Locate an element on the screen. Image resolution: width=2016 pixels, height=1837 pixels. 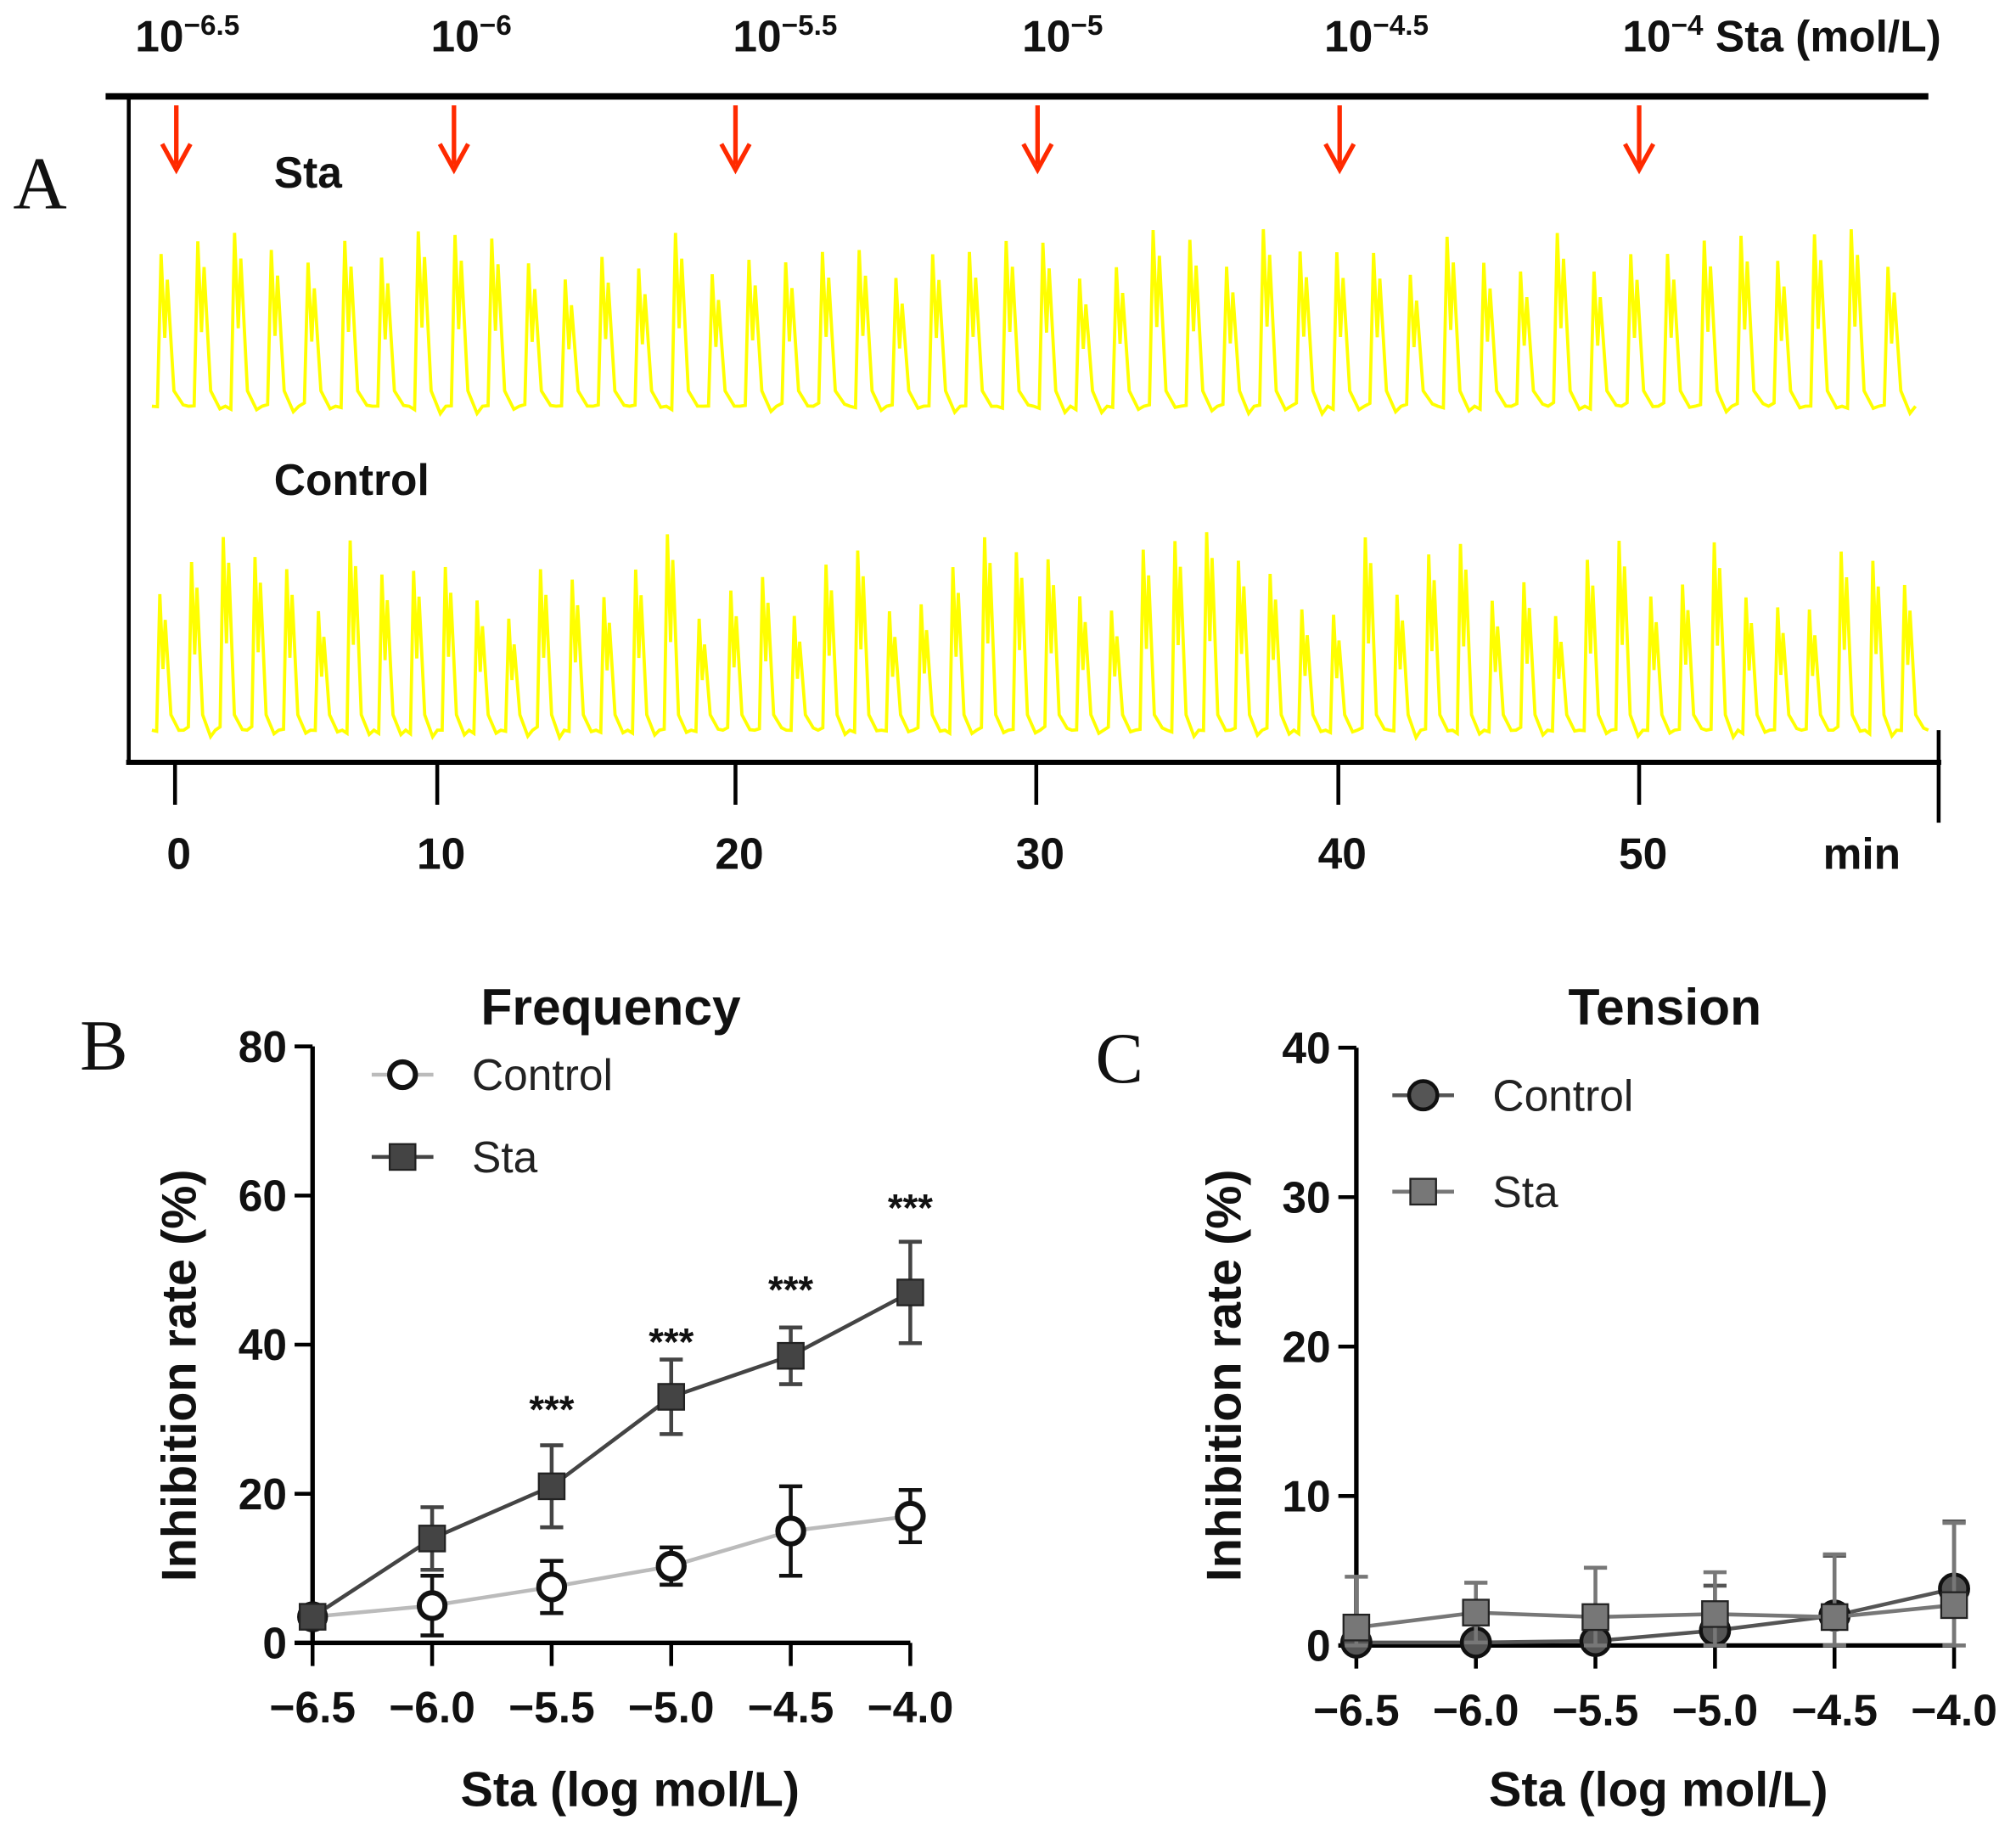
y-tick-label: 10 is located at coordinates (1306, 1496).